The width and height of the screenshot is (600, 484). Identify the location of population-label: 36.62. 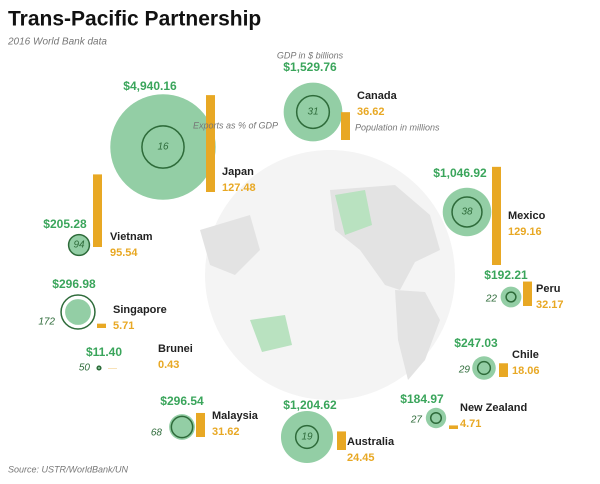
(371, 112).